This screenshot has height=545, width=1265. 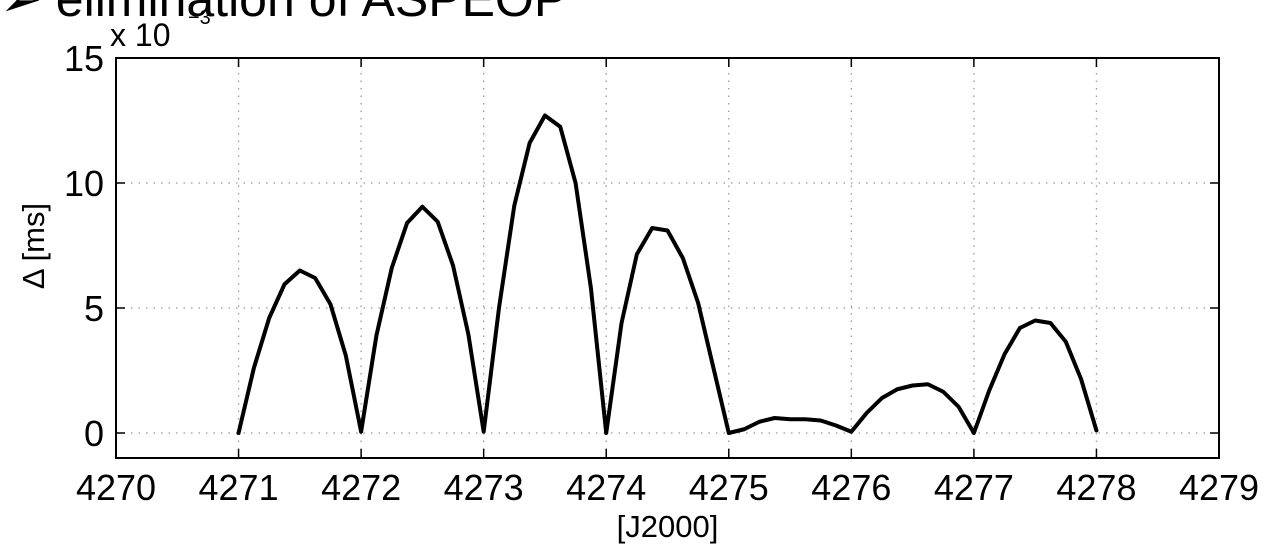 What do you see at coordinates (668, 526) in the screenshot?
I see `x-axis-label: [J2000]` at bounding box center [668, 526].